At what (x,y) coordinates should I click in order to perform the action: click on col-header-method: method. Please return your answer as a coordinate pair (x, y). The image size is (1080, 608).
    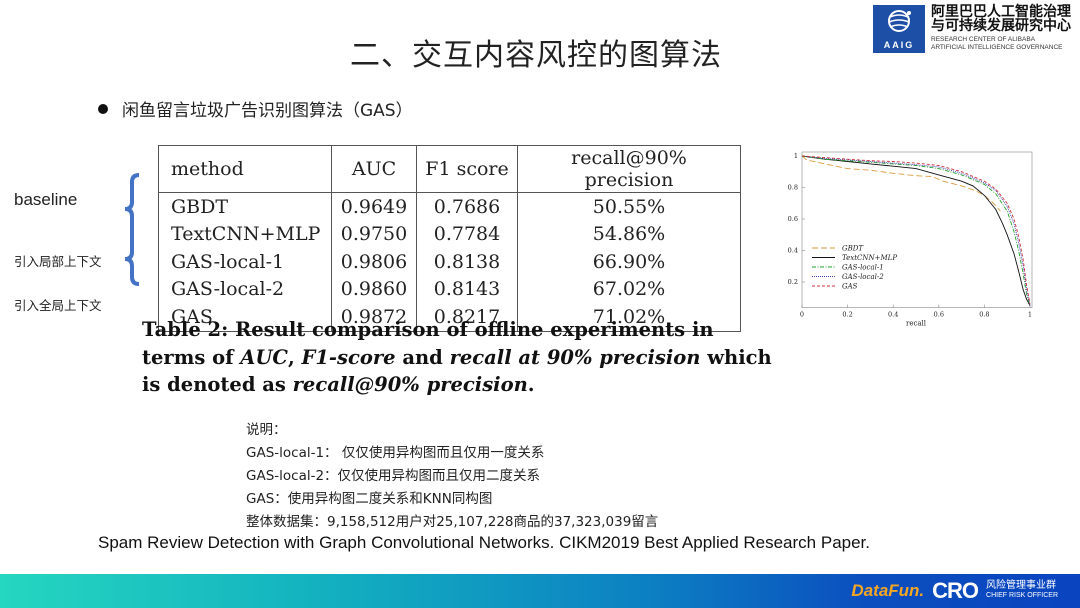
    Looking at the image, I should click on (245, 169).